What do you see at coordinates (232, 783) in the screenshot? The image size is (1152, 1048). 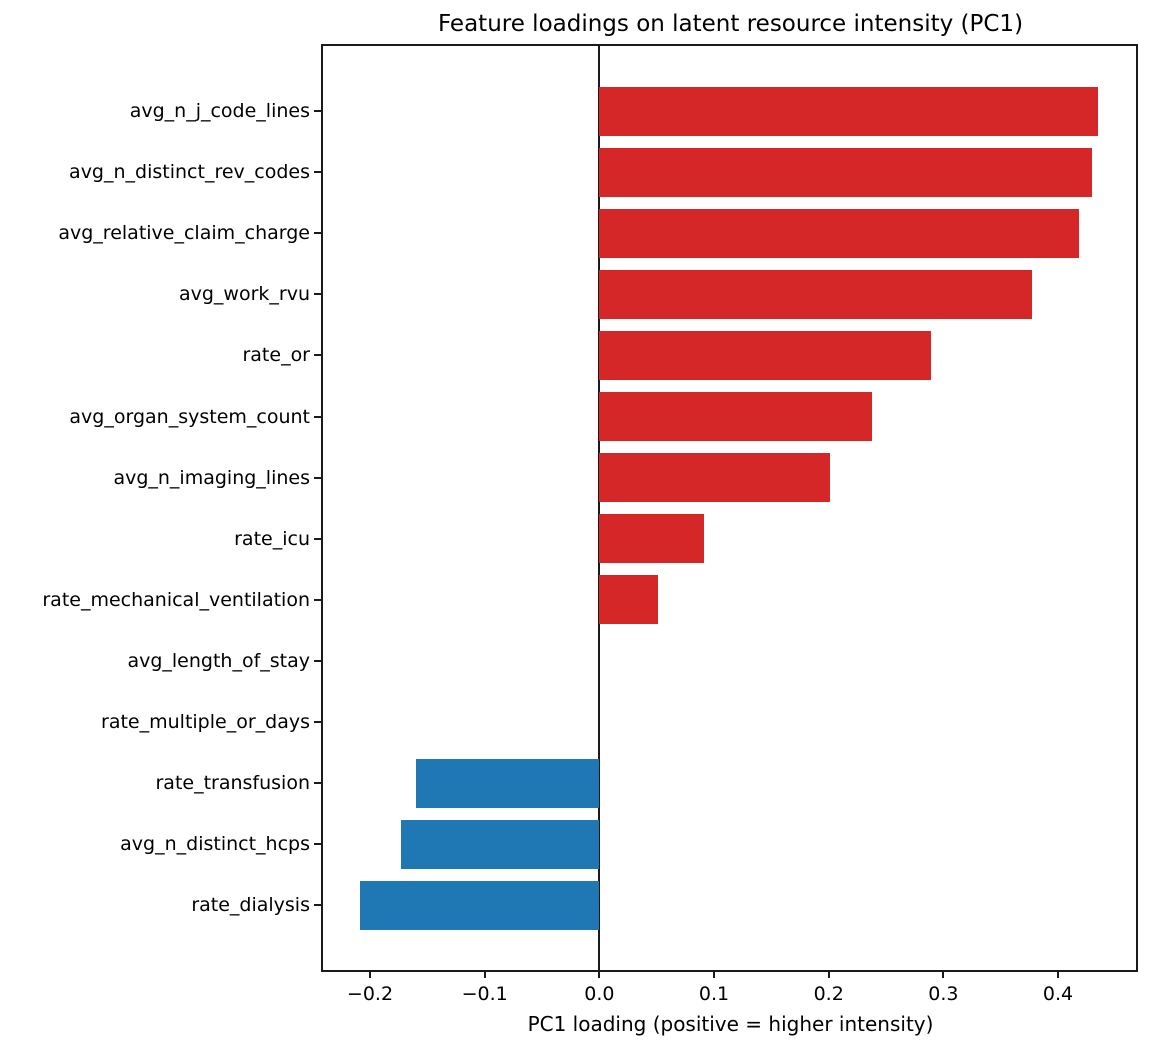 I see `y-tick-label: rate_transfusion` at bounding box center [232, 783].